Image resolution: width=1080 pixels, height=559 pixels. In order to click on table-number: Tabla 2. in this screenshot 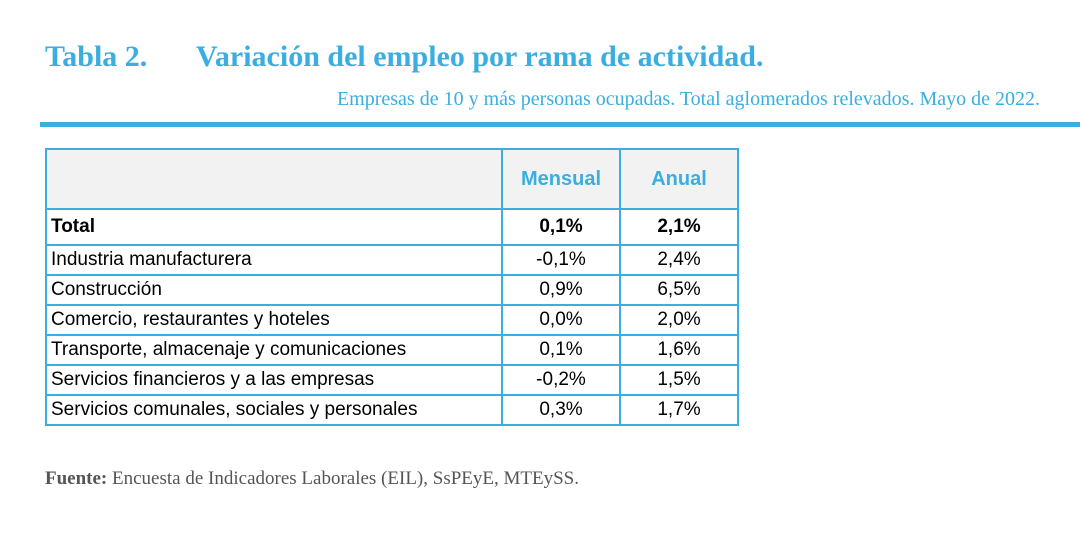, I will do `click(96, 56)`.